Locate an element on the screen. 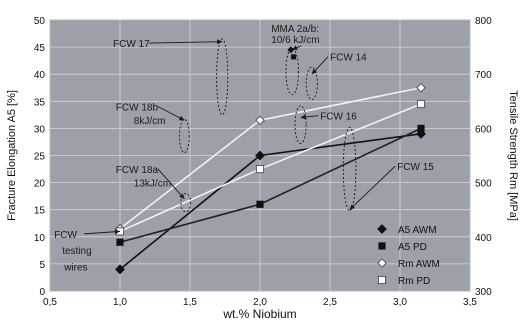 The width and height of the screenshot is (520, 322). annotation-fcw-14: FCW 14 is located at coordinates (336, 77).